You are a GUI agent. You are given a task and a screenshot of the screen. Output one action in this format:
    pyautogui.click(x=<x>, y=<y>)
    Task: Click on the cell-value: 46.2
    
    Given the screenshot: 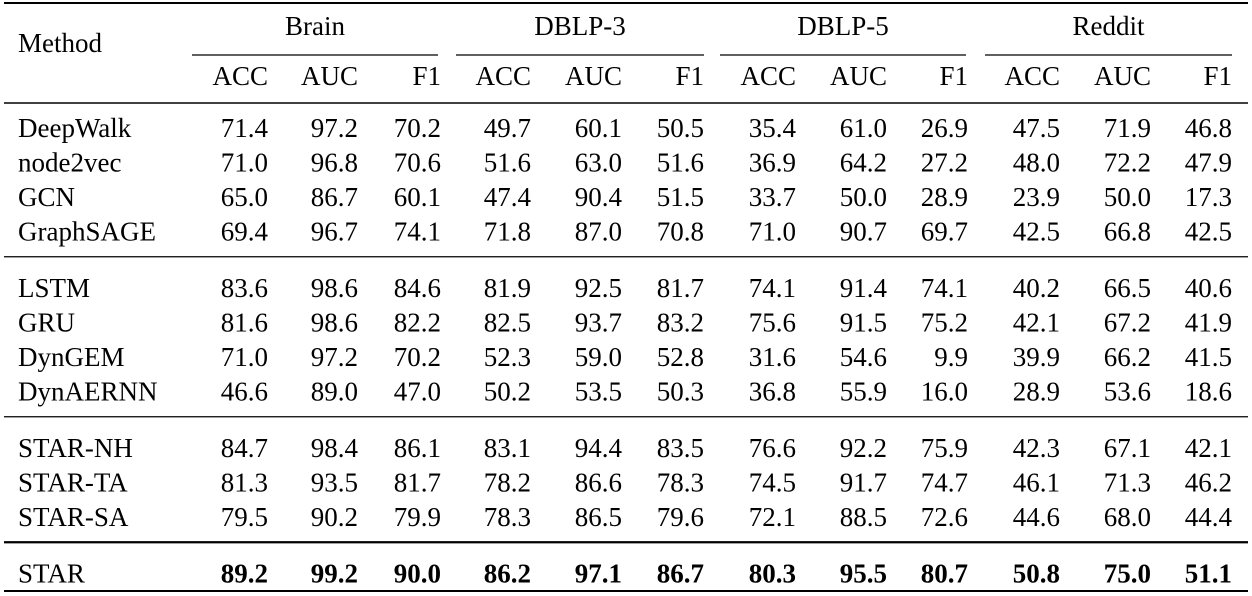 What is the action you would take?
    pyautogui.click(x=1208, y=483)
    